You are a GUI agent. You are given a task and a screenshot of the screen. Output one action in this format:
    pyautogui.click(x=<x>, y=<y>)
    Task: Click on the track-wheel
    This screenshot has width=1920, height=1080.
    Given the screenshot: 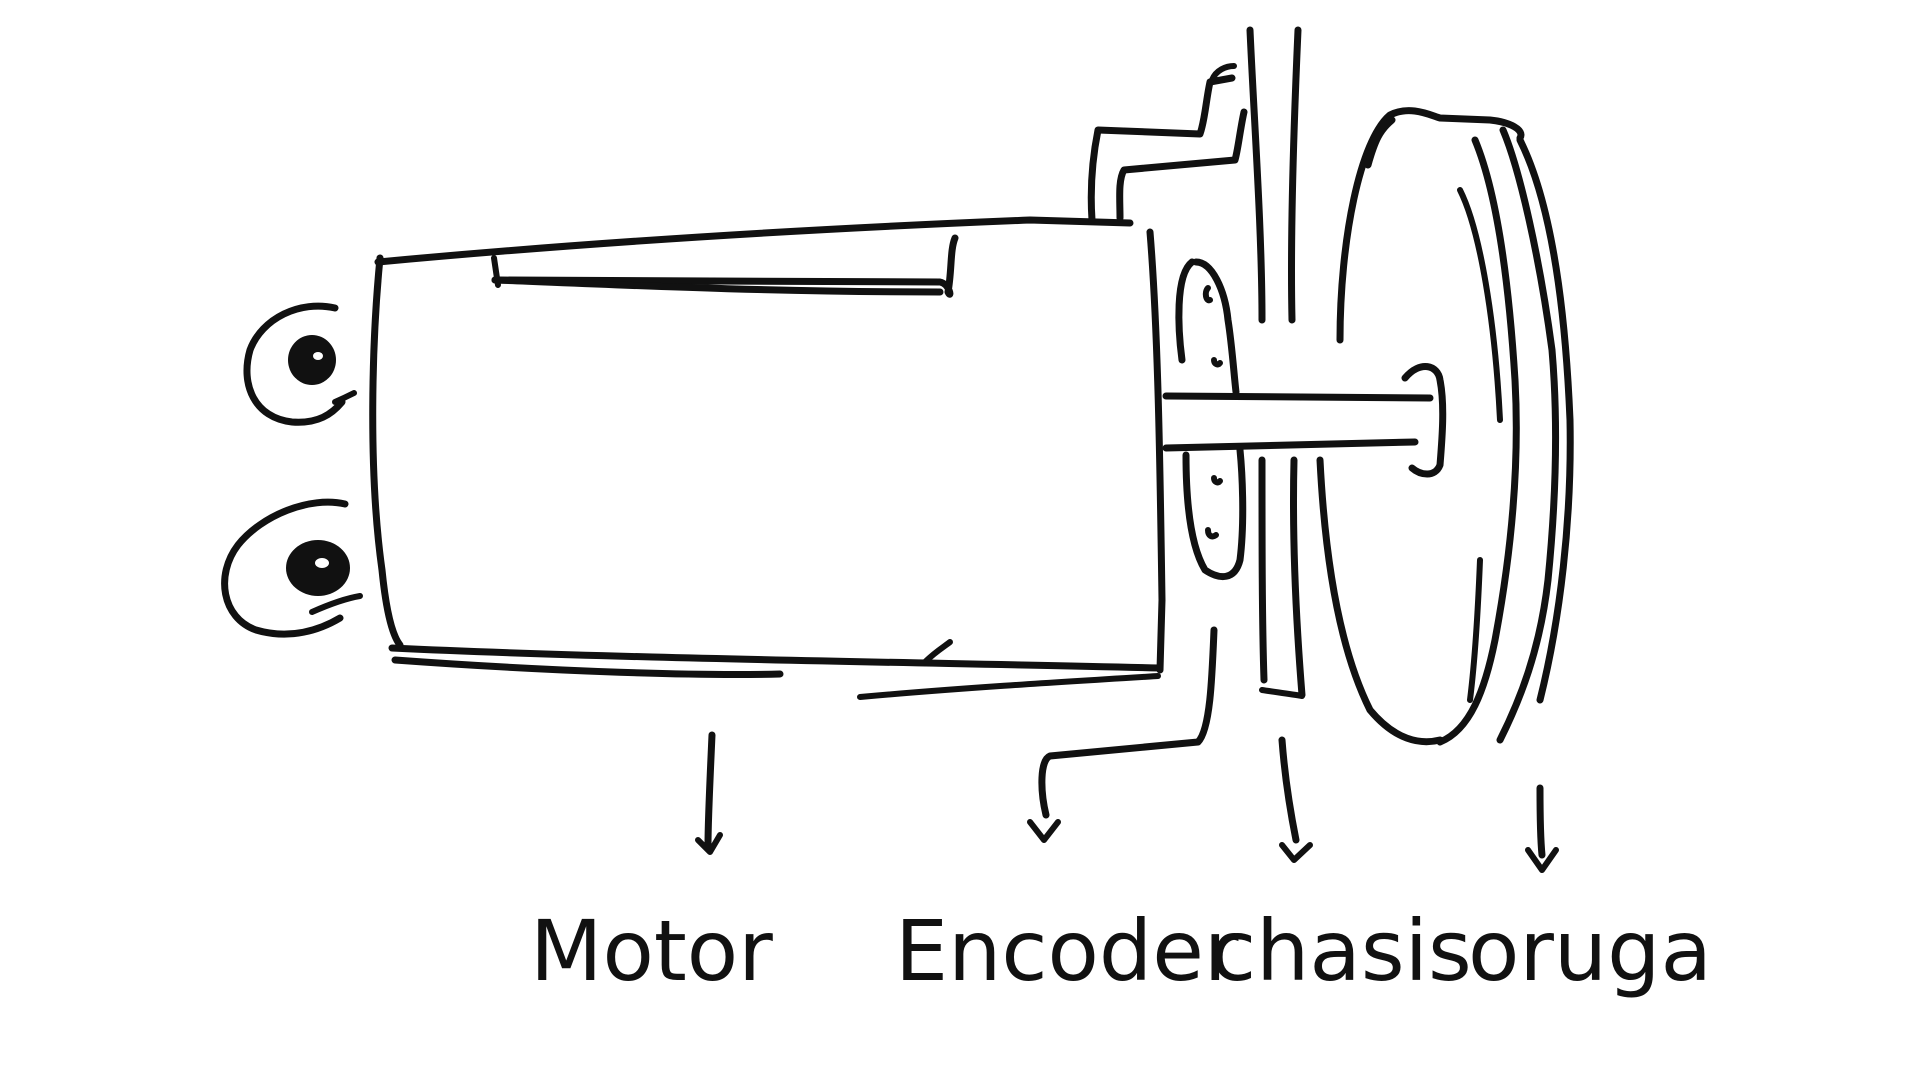 What is the action you would take?
    pyautogui.click(x=1445, y=426)
    